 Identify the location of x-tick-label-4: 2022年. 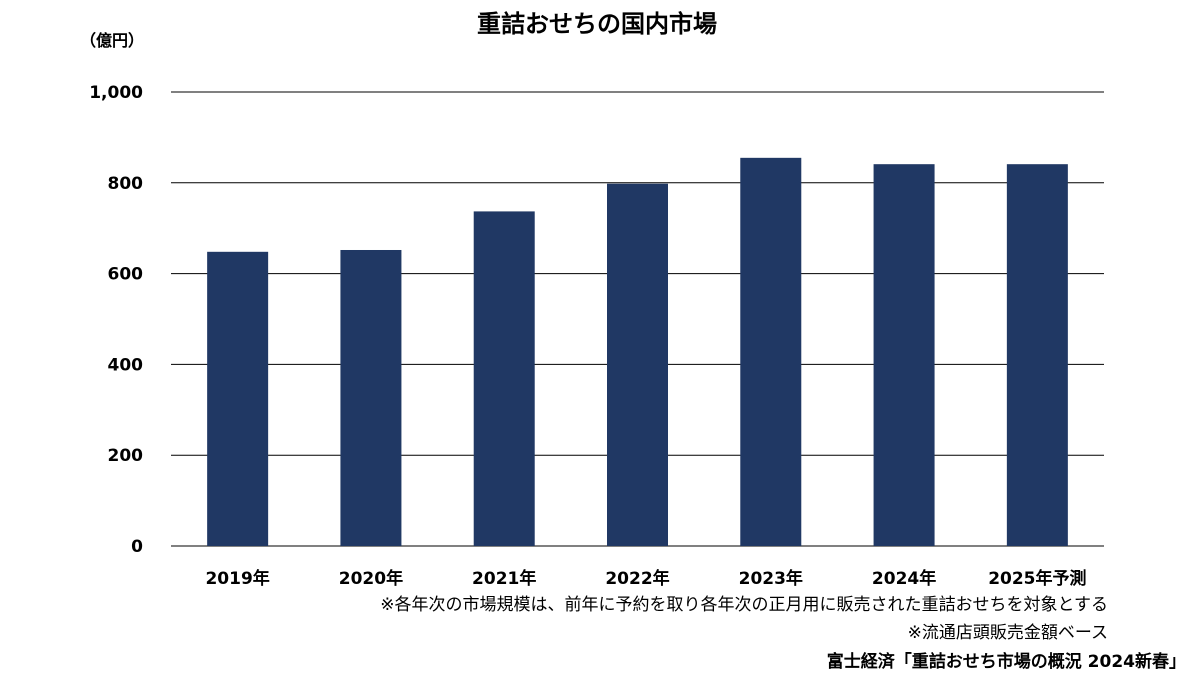
(637, 578).